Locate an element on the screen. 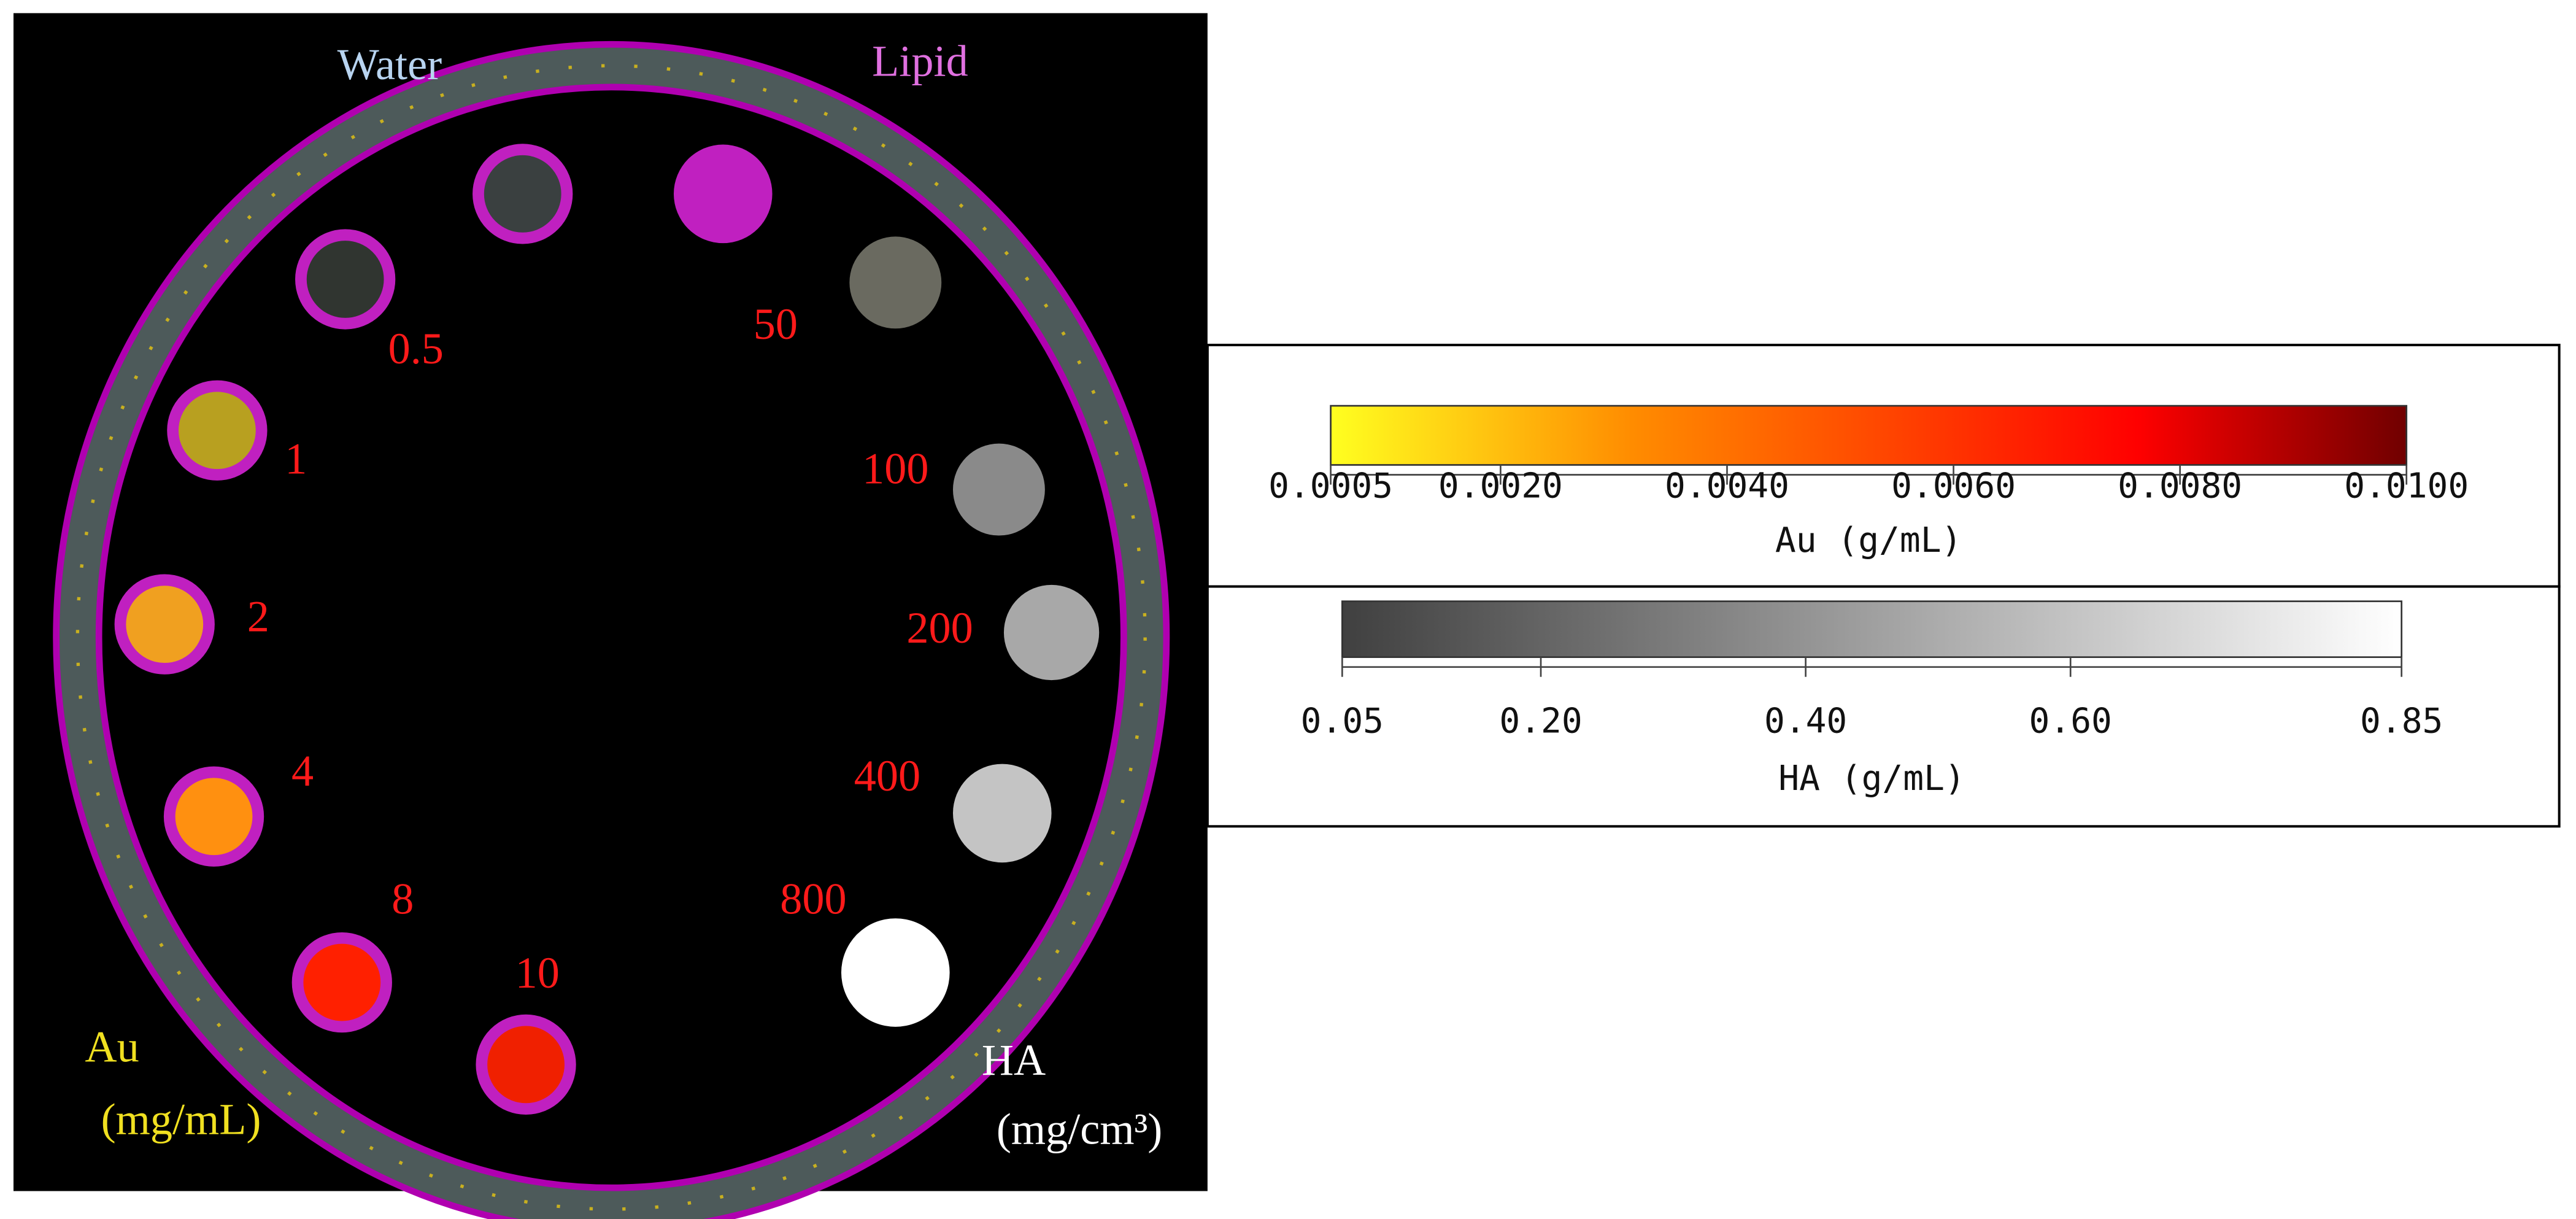 The image size is (2576, 1219). tick-label: 0.0040 is located at coordinates (1727, 486).